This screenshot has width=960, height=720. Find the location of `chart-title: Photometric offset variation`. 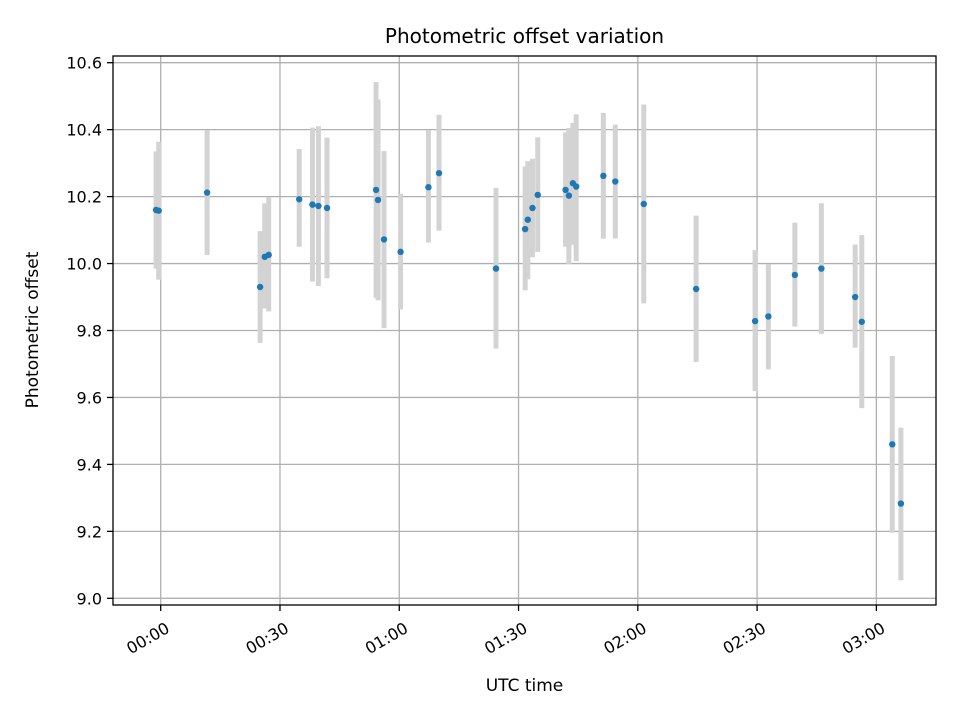

chart-title: Photometric offset variation is located at coordinates (524, 36).